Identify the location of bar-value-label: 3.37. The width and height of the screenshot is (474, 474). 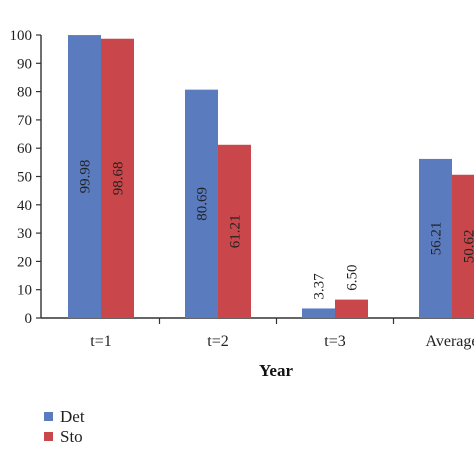
(320, 286).